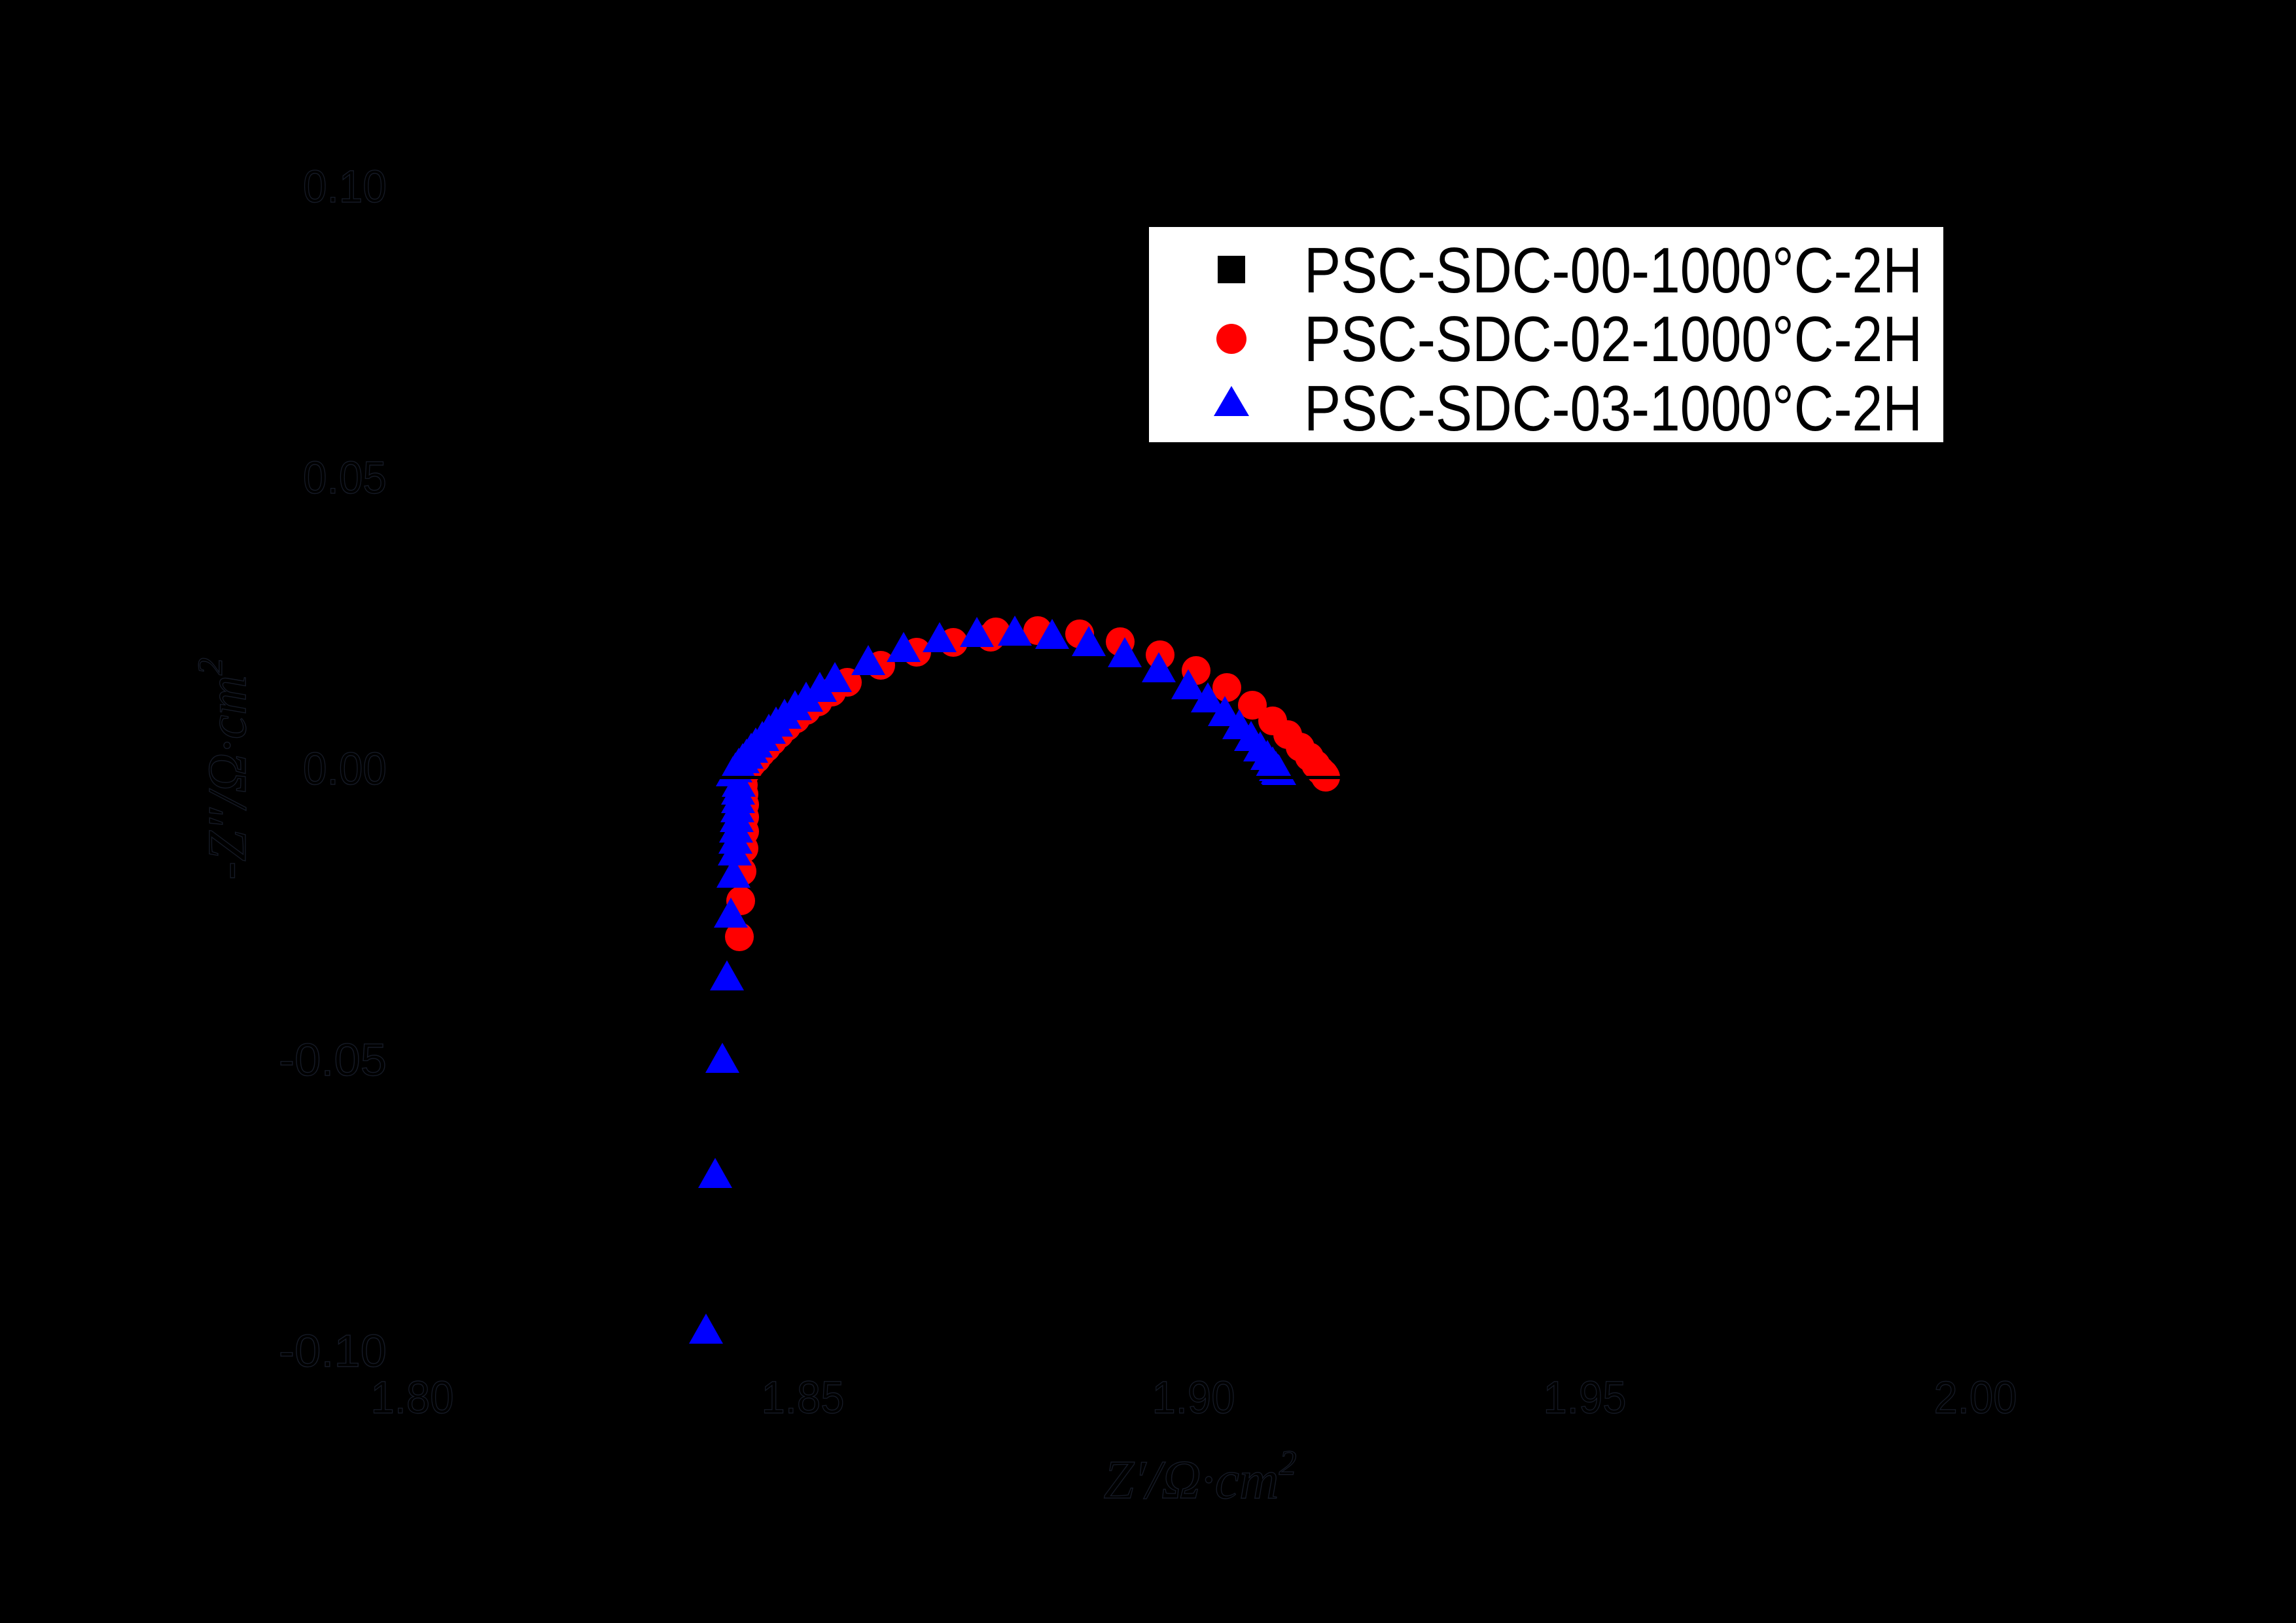 This screenshot has height=1623, width=2296. What do you see at coordinates (1975, 1398) in the screenshot?
I see `svg-text: 2.00` at bounding box center [1975, 1398].